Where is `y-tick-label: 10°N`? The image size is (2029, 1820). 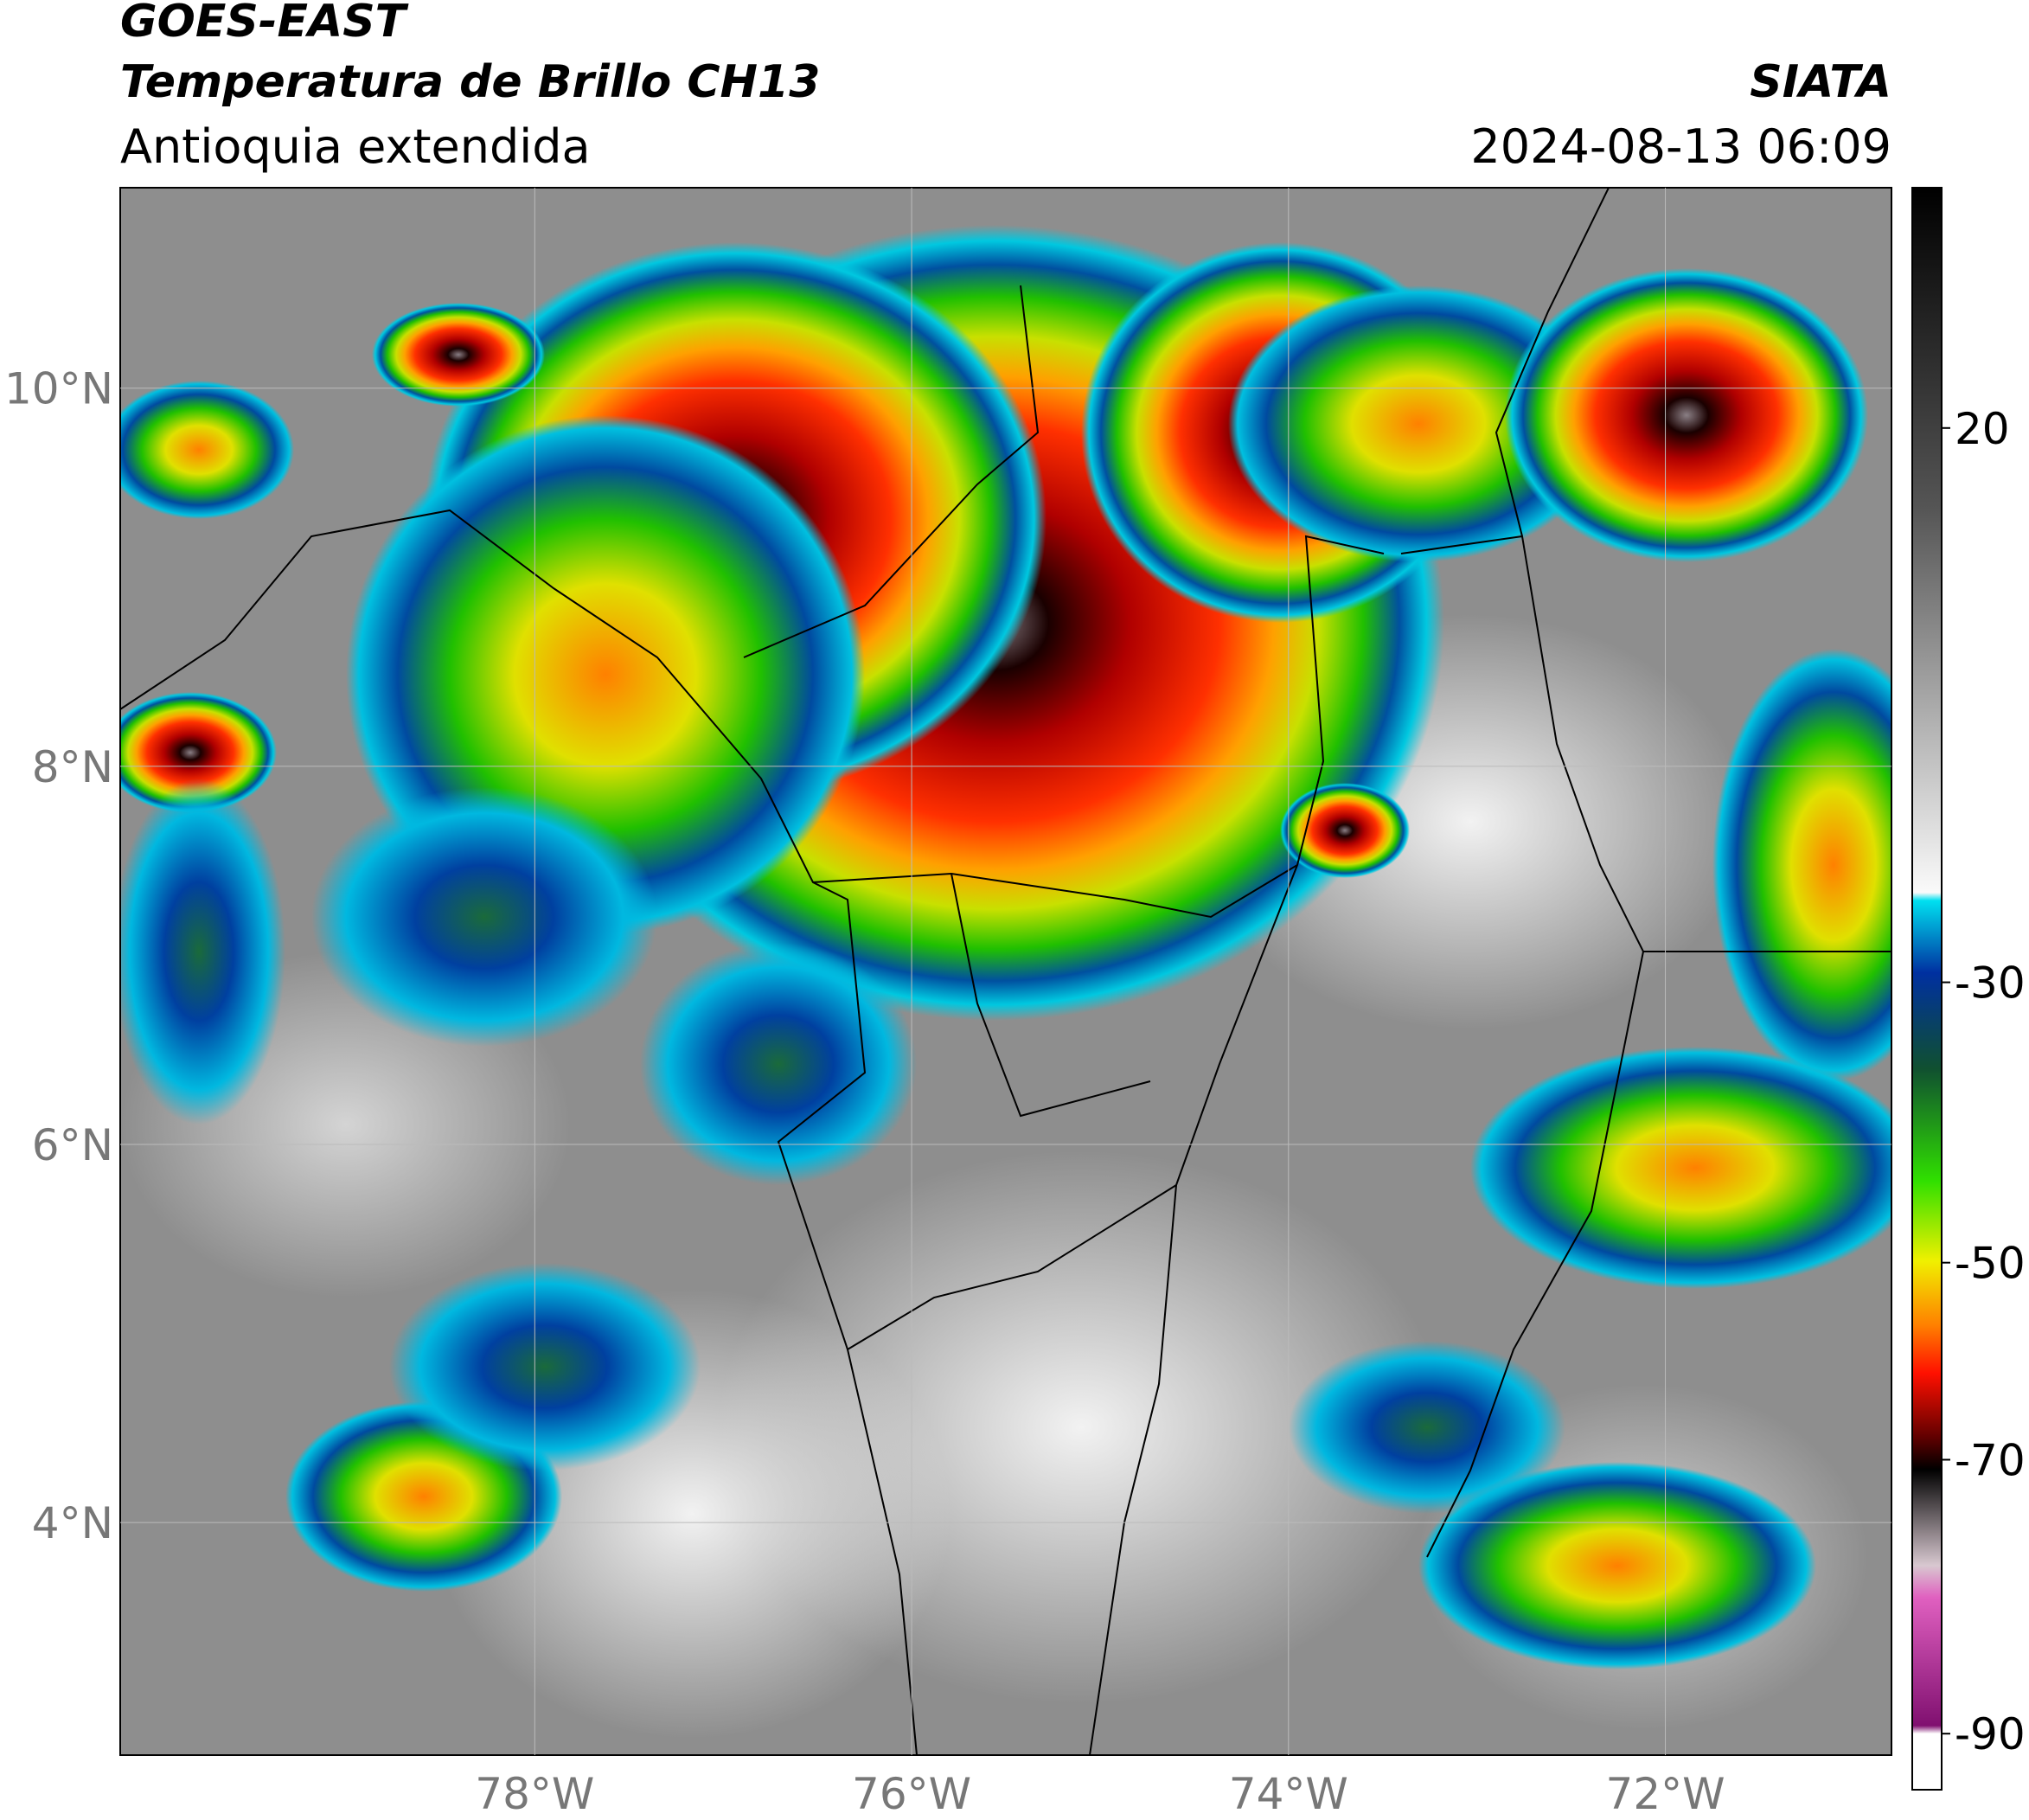
y-tick-label: 10°N is located at coordinates (58, 389).